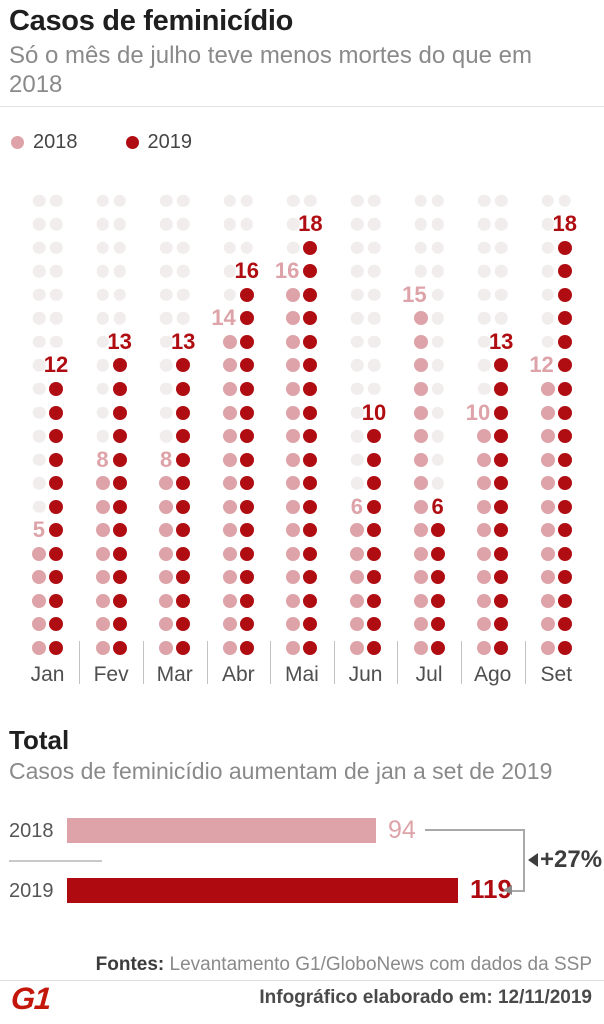  I want to click on month-label: Set, so click(556, 674).